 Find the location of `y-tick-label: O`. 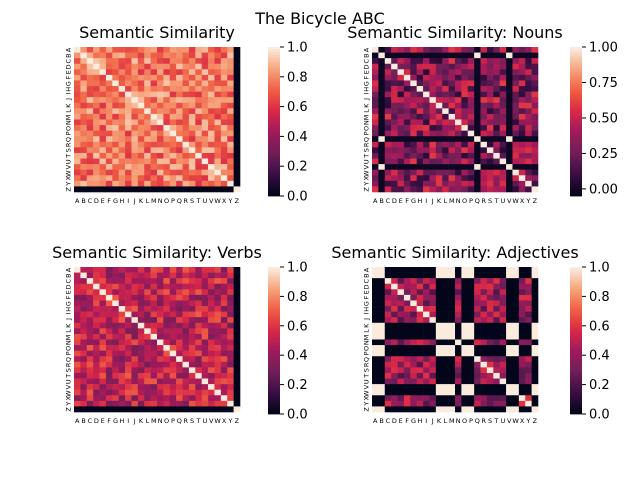

y-tick-label: O is located at coordinates (366, 128).